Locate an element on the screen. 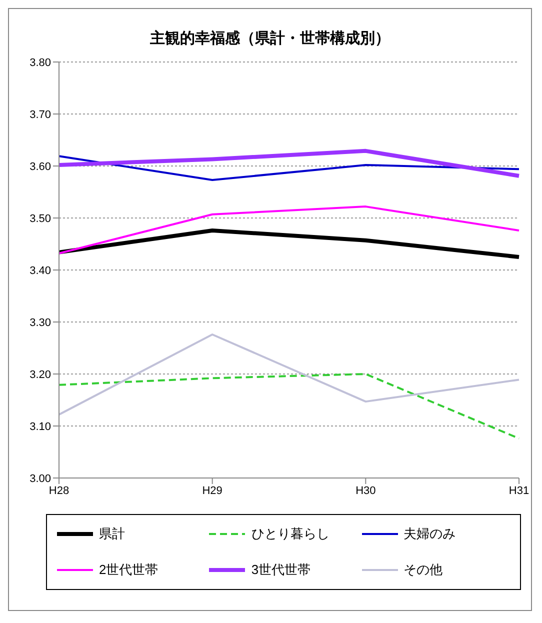 The width and height of the screenshot is (542, 623). chart-title: 主観的幸福感（県計・世帯構成別） is located at coordinates (270, 38).